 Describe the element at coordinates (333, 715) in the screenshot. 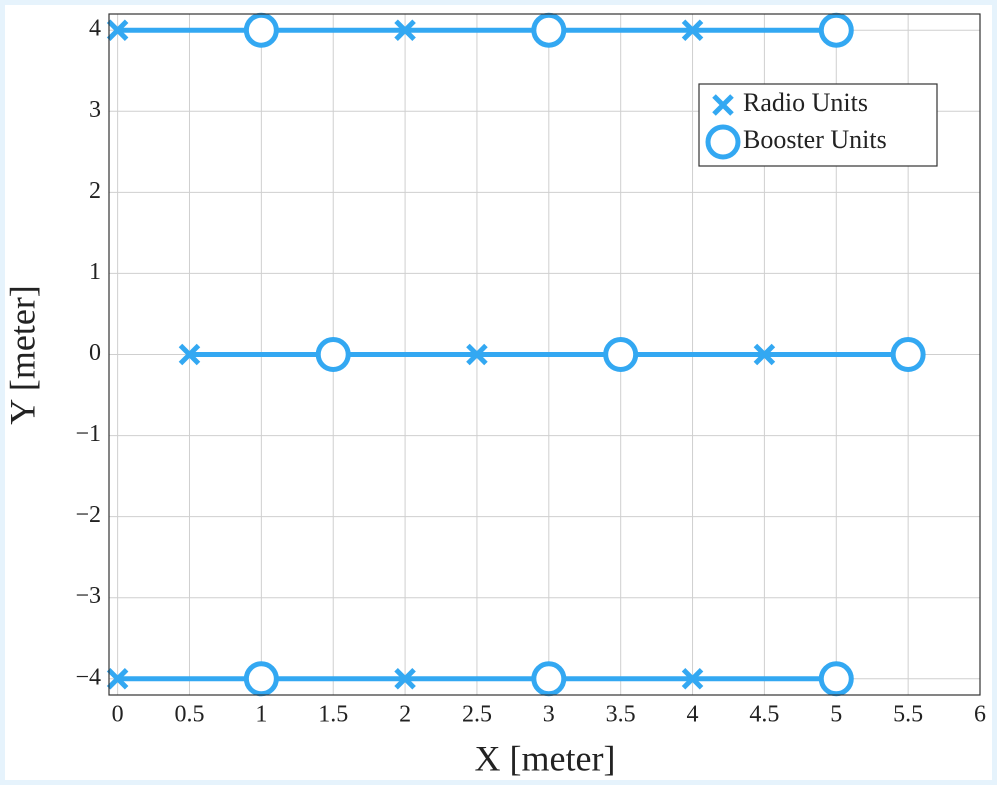

I see `x-tick-label: 1.5` at that location.